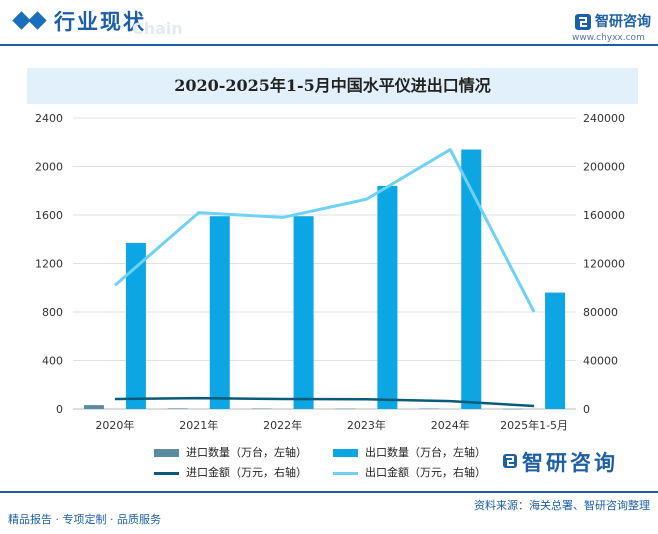 Image resolution: width=658 pixels, height=534 pixels. What do you see at coordinates (570, 463) in the screenshot?
I see `footer-brand-name: 智研咨询` at bounding box center [570, 463].